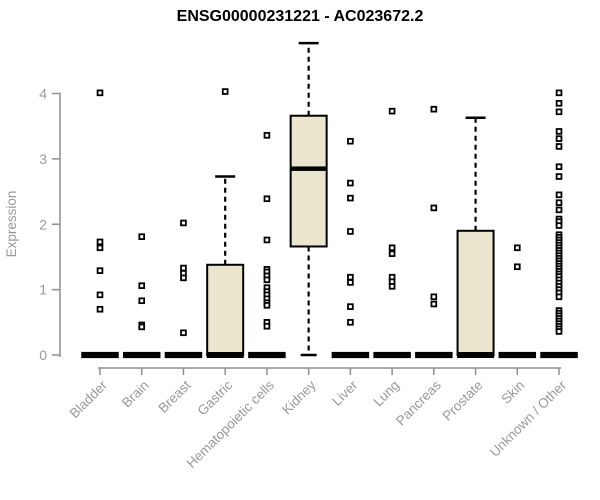 This screenshot has width=600, height=500. I want to click on box-kidney, so click(308, 181).